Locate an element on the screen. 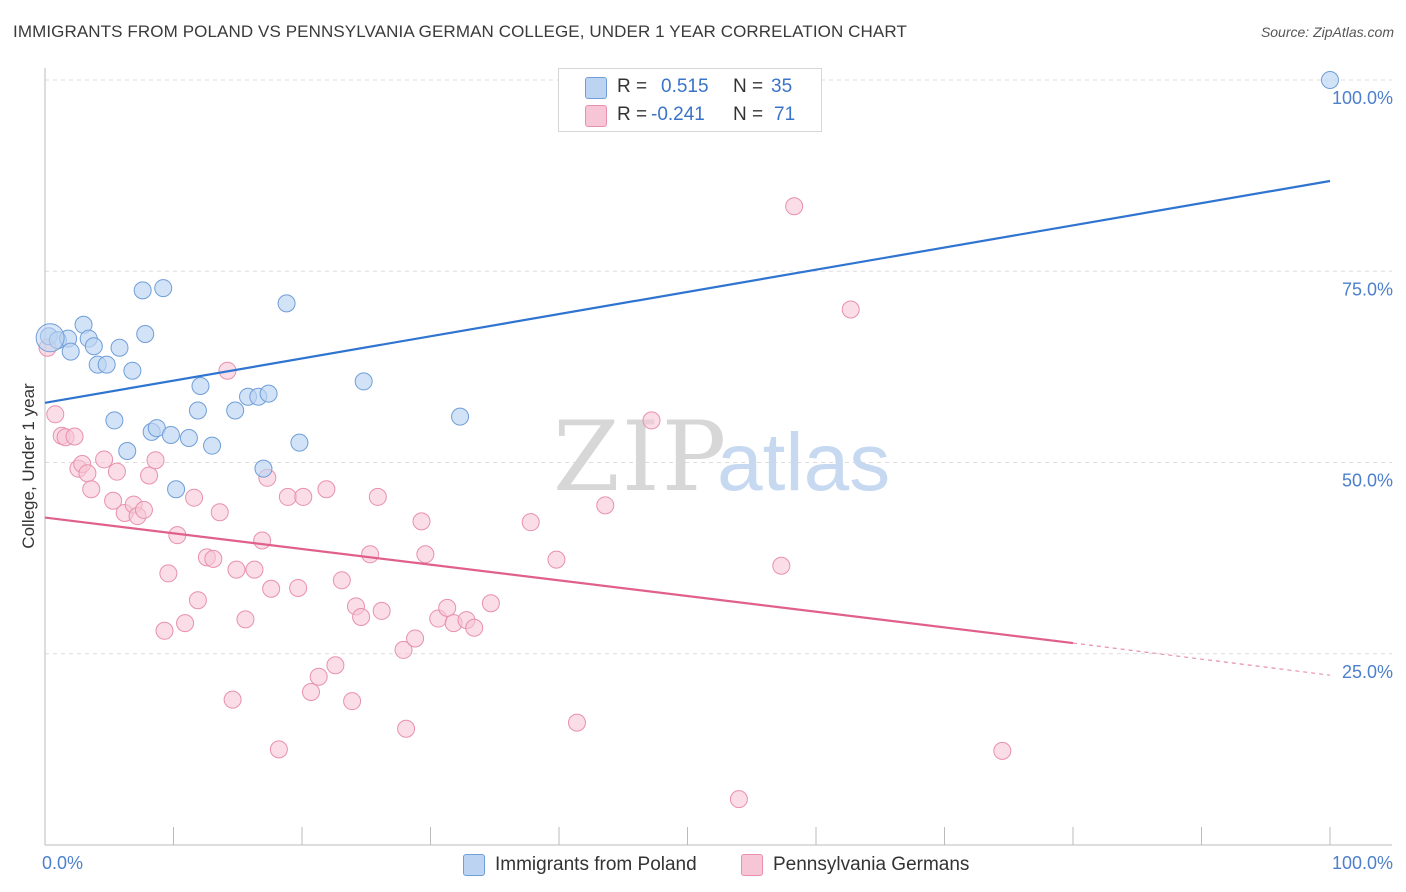 This screenshot has width=1406, height=892. pennsylvania-legend-label: Pennsylvania Germans is located at coordinates (871, 864).